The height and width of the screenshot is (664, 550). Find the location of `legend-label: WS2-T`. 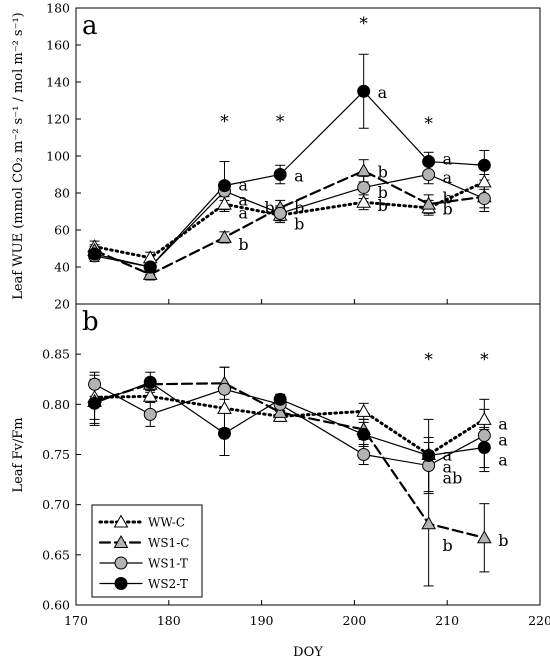

legend-label: WS2-T is located at coordinates (168, 584).